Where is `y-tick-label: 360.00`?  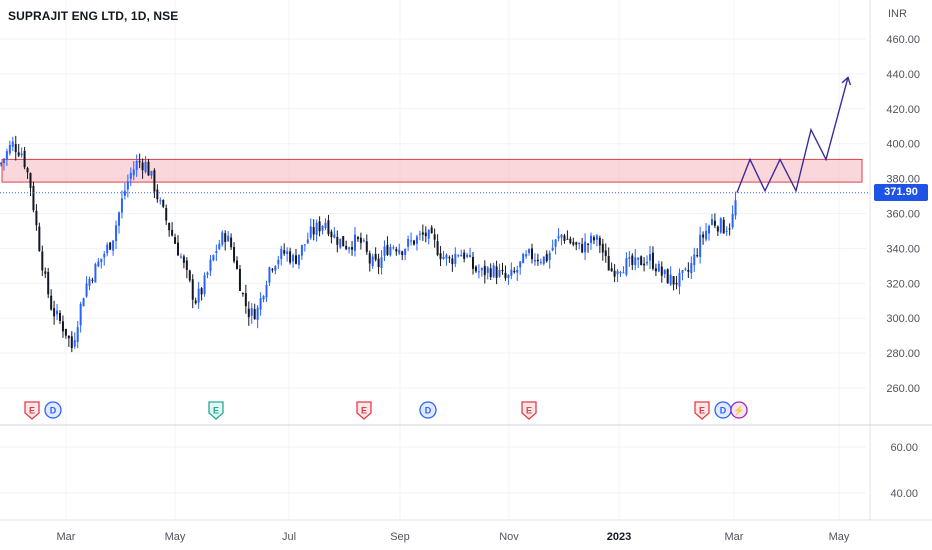 y-tick-label: 360.00 is located at coordinates (903, 215).